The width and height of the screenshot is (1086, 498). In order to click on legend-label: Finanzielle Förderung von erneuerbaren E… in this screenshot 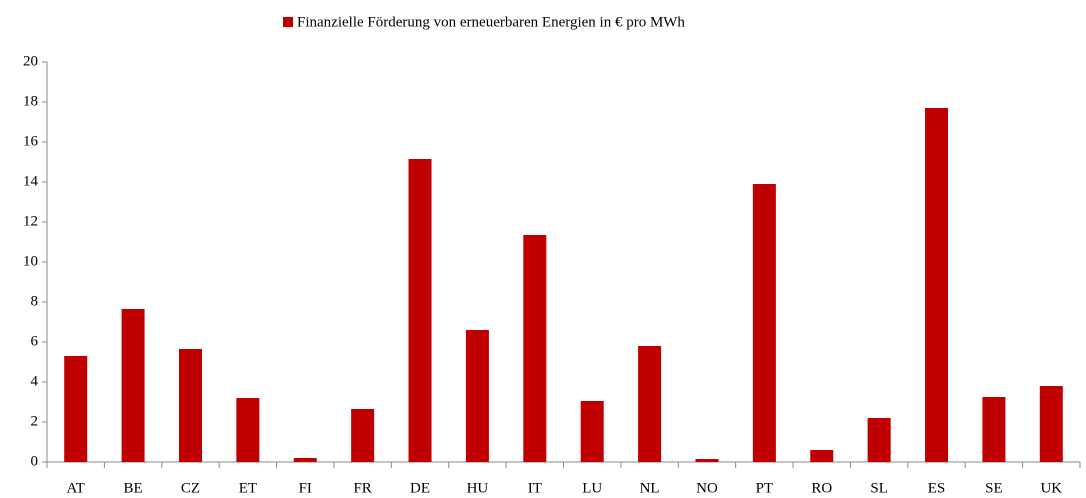, I will do `click(491, 22)`.